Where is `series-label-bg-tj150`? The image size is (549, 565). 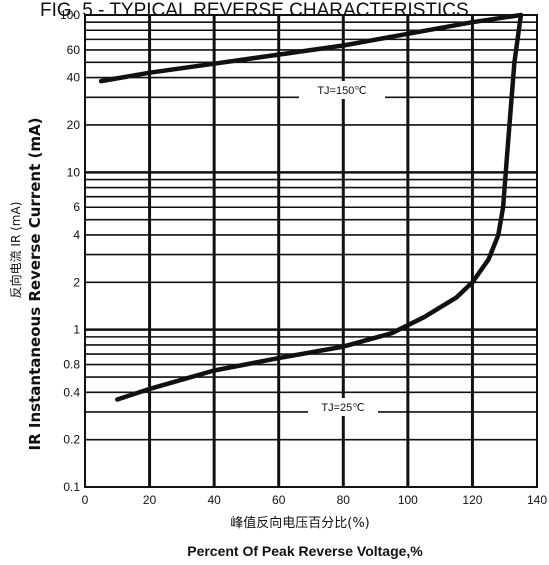
series-label-bg-tj150 is located at coordinates (342, 90).